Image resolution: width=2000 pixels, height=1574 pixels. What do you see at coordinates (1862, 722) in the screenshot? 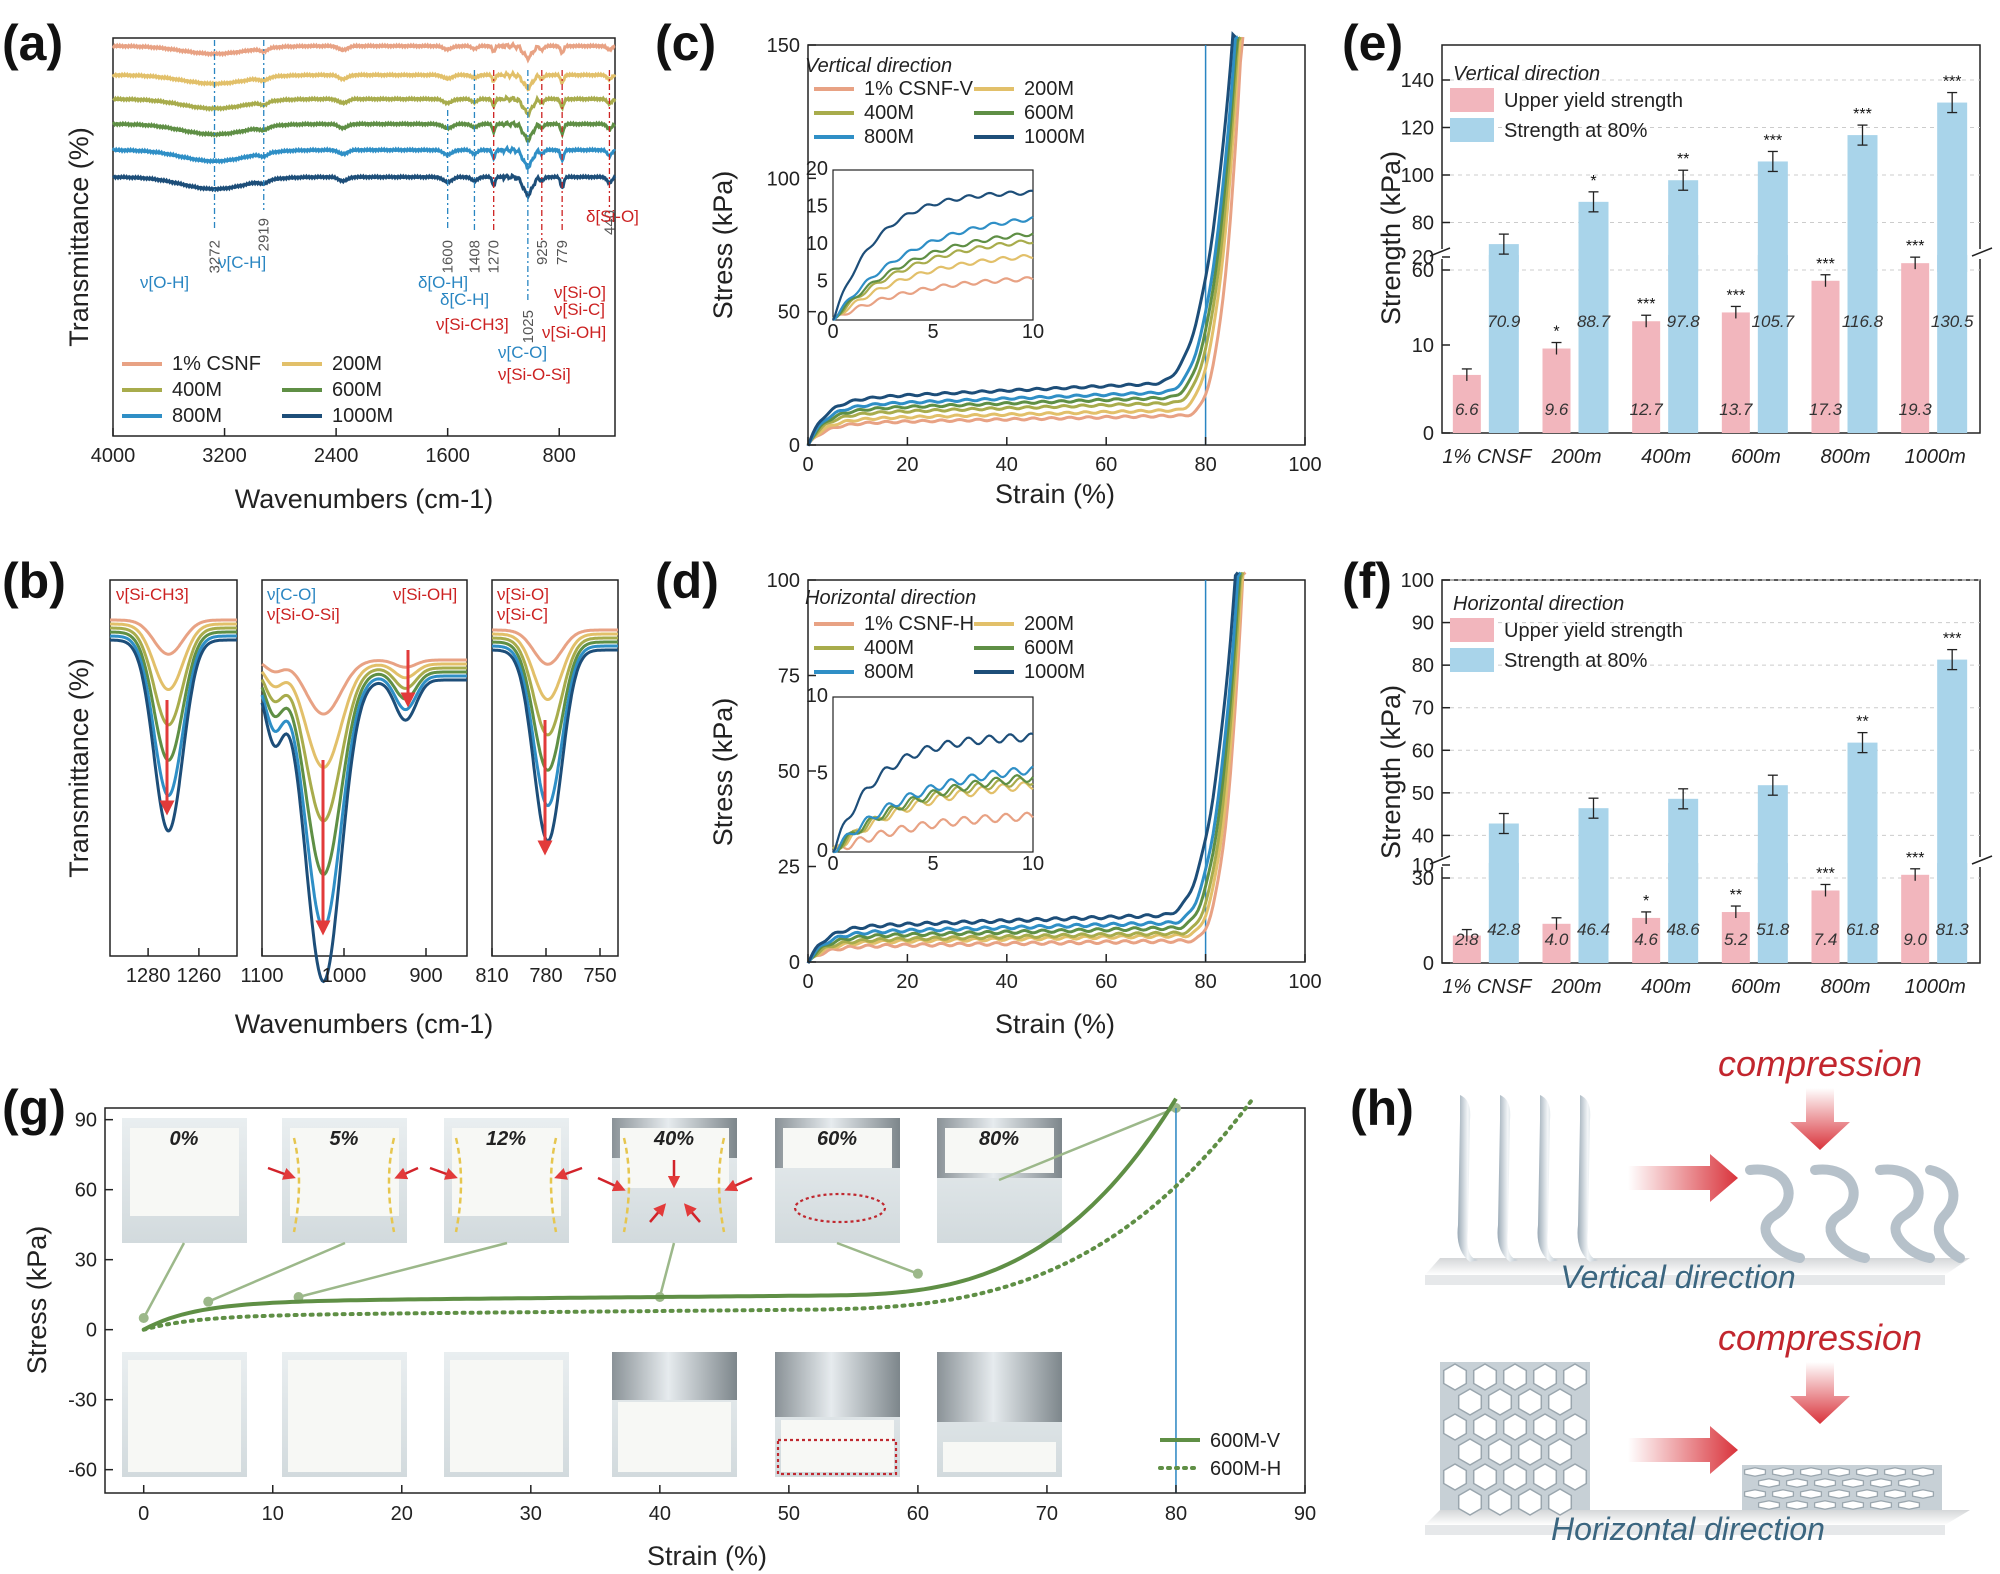
I see `sig-strength-800m: **` at bounding box center [1862, 722].